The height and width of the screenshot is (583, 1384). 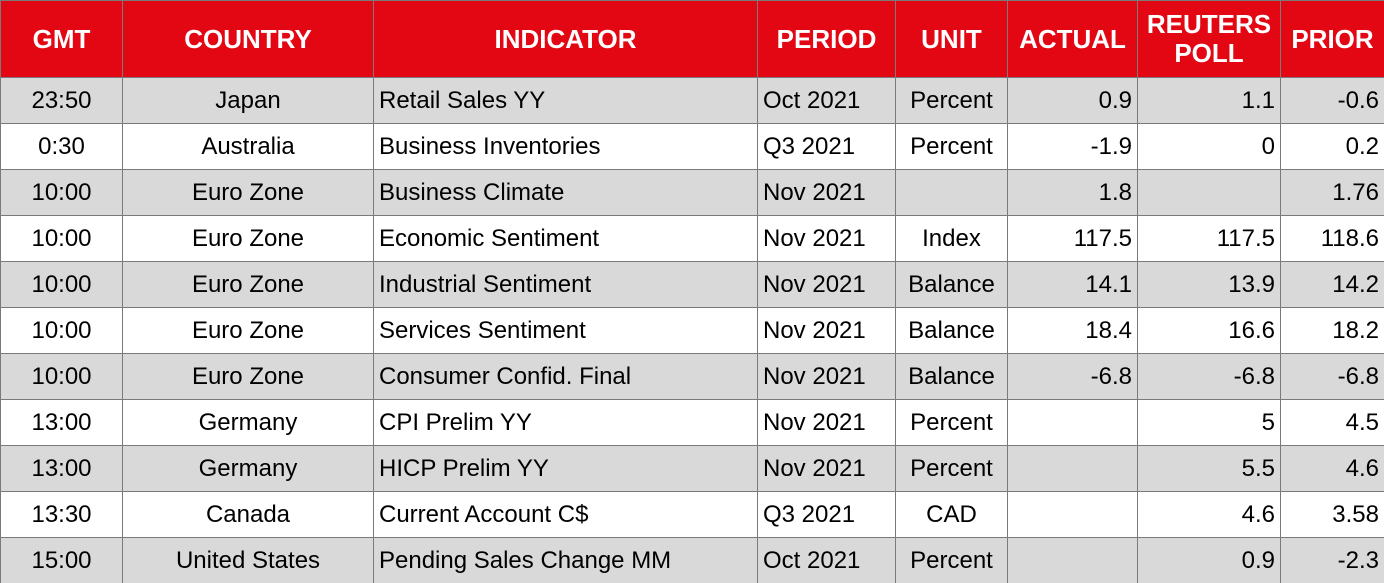 What do you see at coordinates (1072, 376) in the screenshot?
I see `actual-cell: -6.8` at bounding box center [1072, 376].